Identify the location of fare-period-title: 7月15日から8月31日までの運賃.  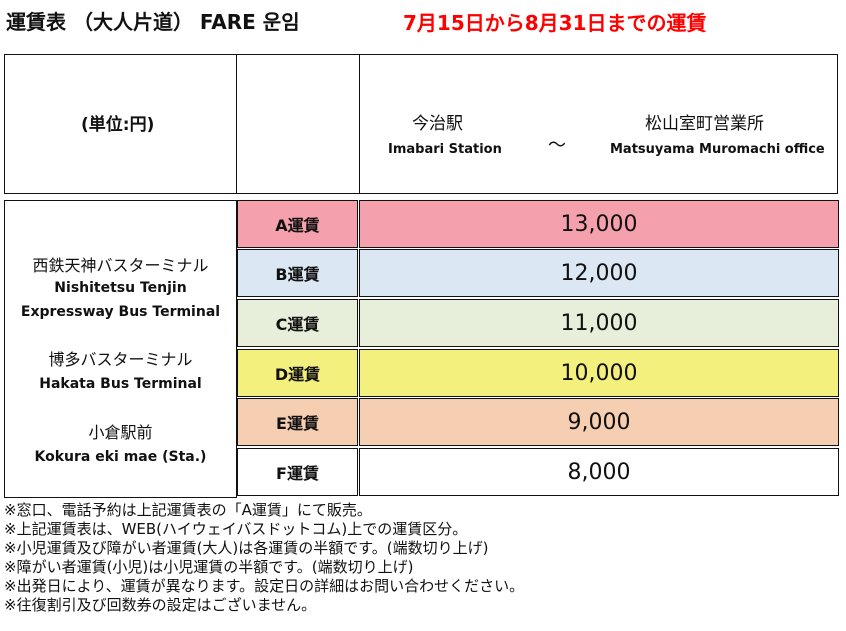
(555, 23).